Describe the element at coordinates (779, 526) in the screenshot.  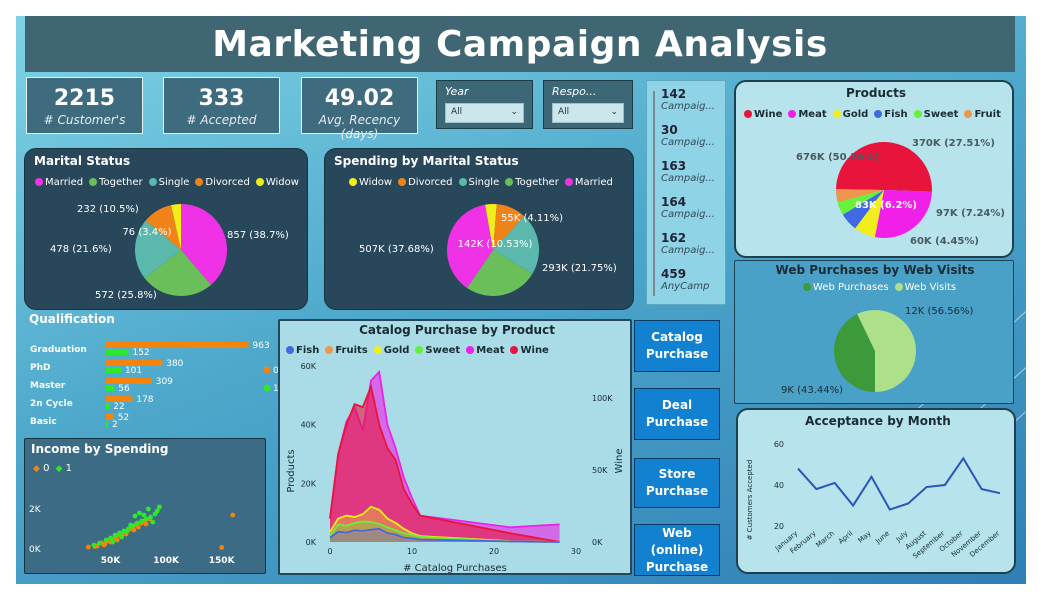
I see `y-tick-label: 20` at that location.